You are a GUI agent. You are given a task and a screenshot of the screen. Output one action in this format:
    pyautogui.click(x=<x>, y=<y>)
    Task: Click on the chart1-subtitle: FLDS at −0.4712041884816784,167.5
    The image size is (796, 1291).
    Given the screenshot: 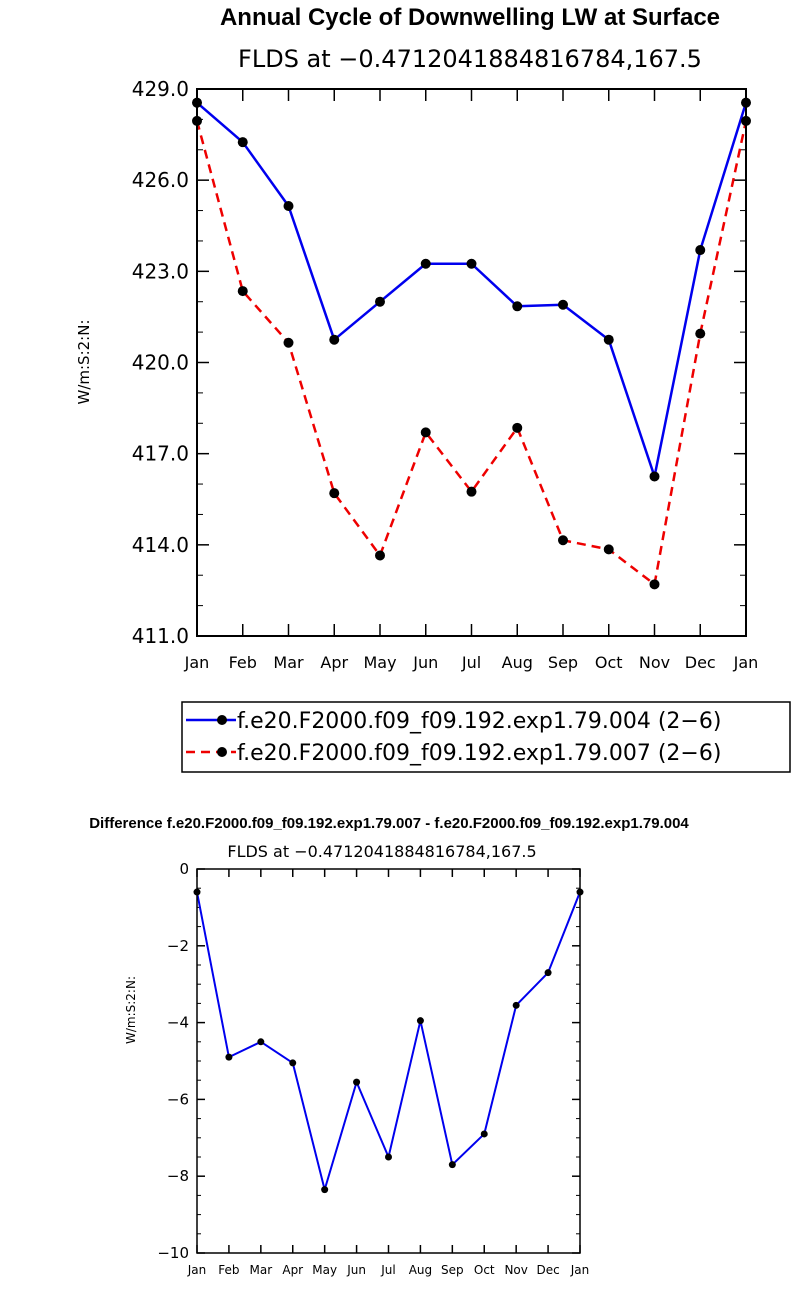 What is the action you would take?
    pyautogui.click(x=470, y=59)
    